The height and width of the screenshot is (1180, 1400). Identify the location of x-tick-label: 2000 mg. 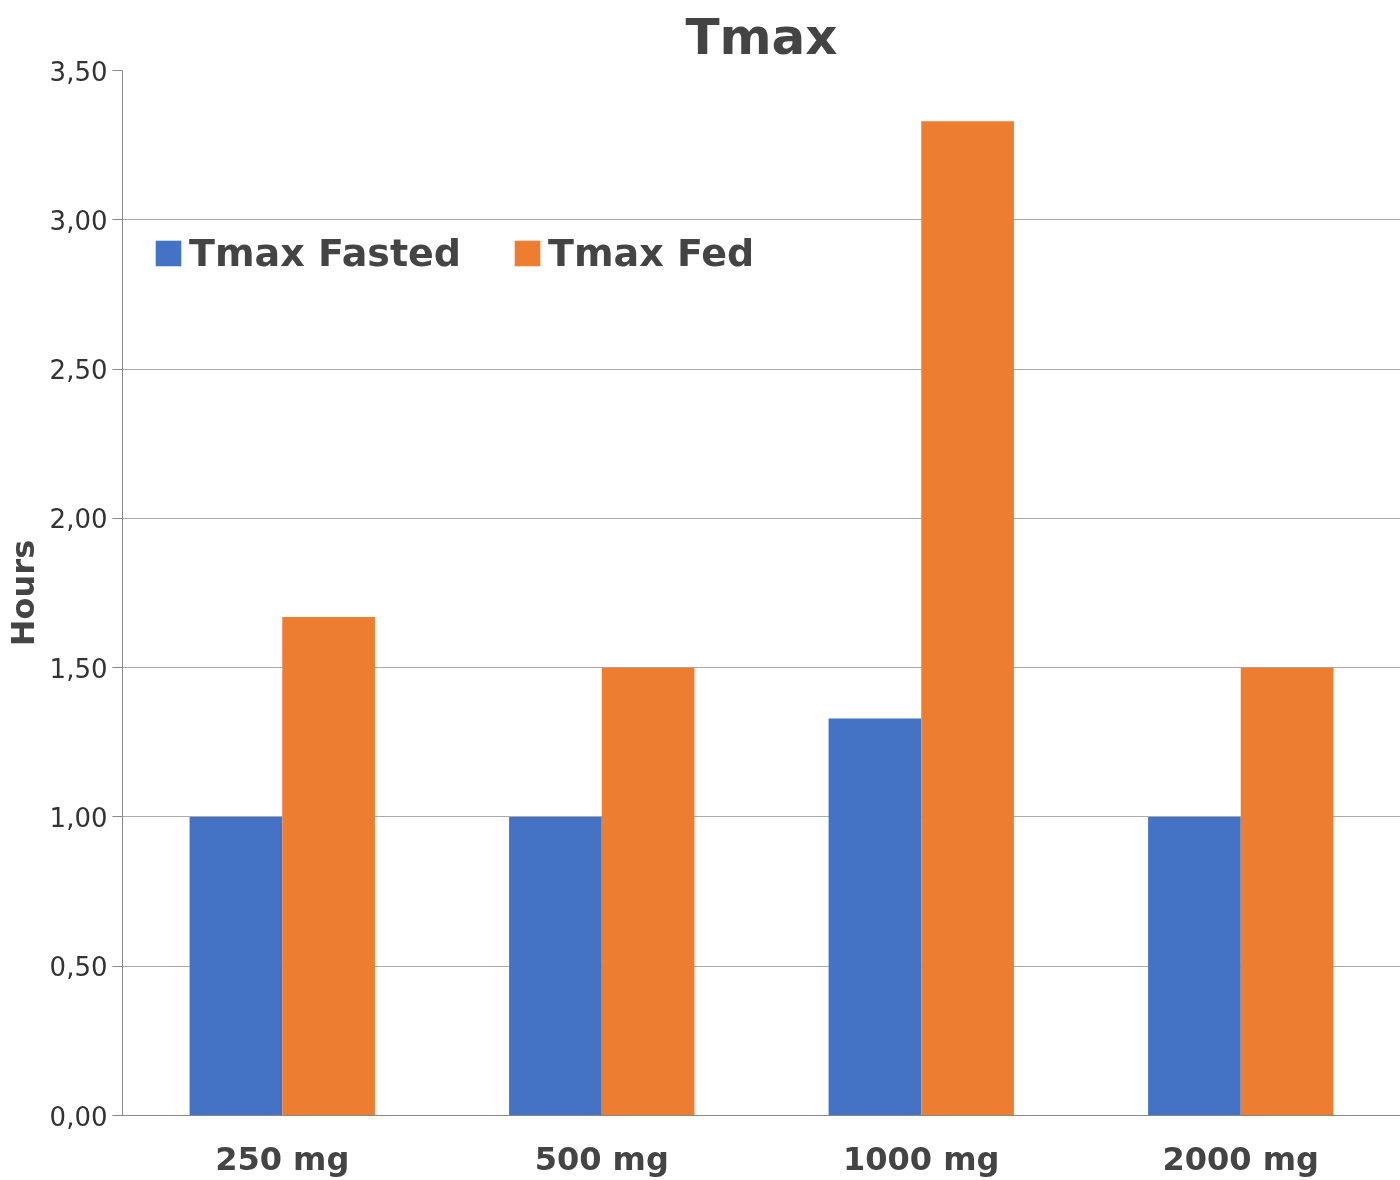
(1240, 1158).